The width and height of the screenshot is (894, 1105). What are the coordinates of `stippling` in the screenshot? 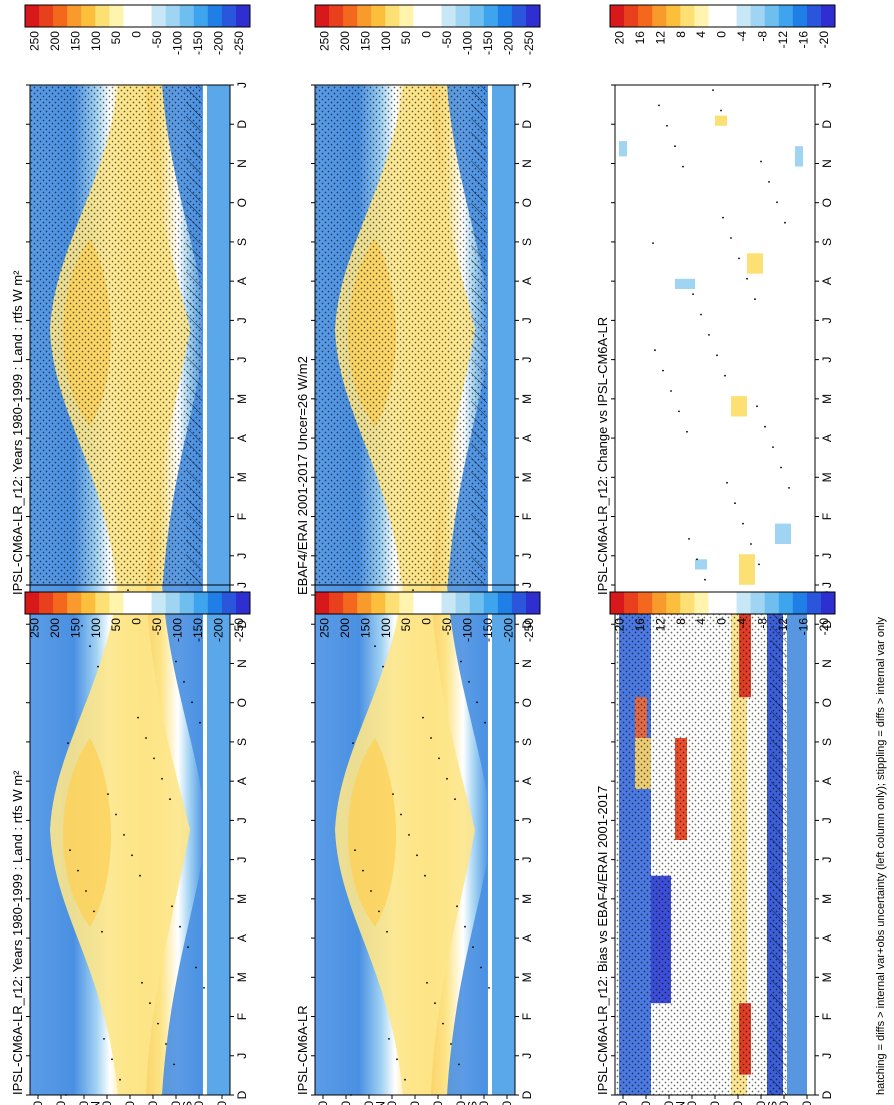 It's located at (401, 340).